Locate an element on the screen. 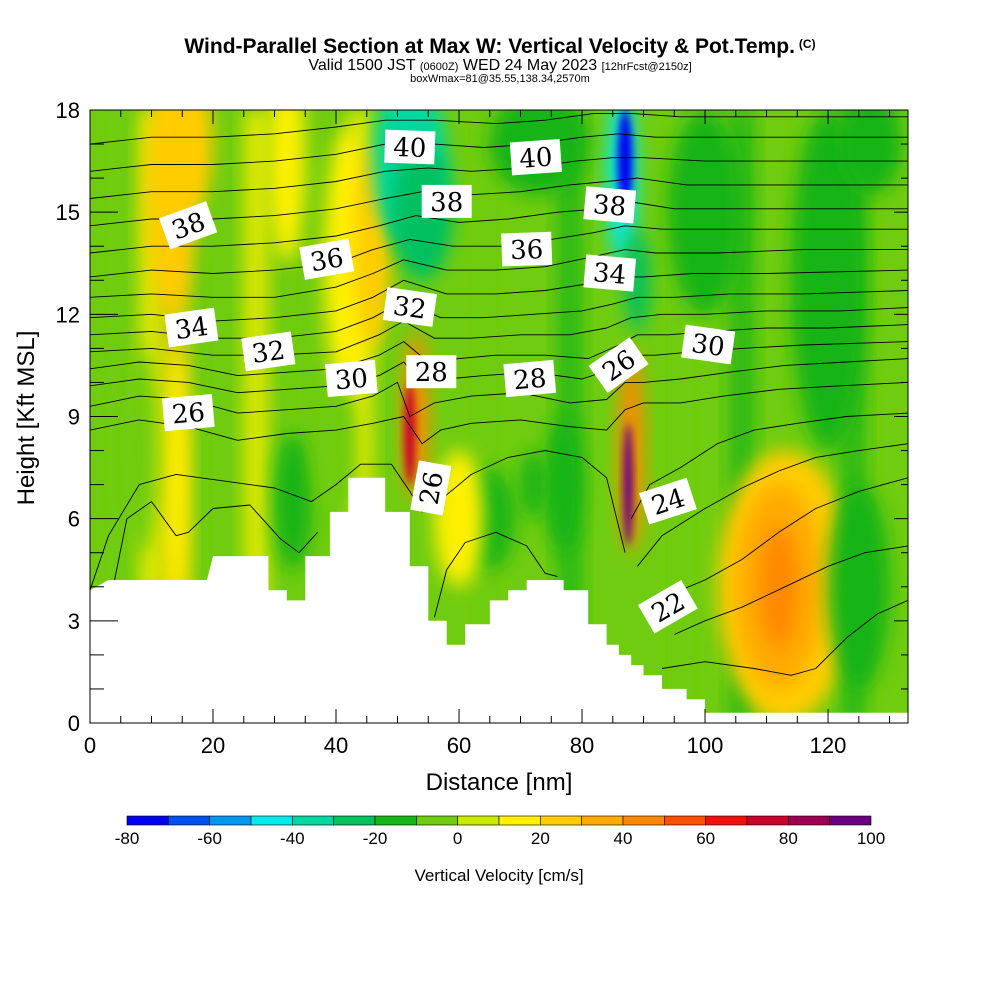 This screenshot has width=1000, height=1000. contour-label-12: 30 is located at coordinates (708, 344).